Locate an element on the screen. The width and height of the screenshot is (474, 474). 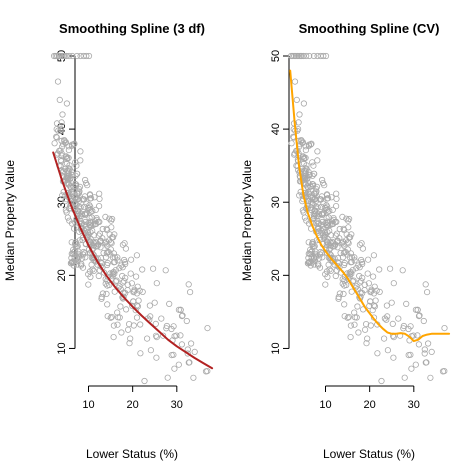
y-tick-label: 30 is located at coordinates (62, 202).